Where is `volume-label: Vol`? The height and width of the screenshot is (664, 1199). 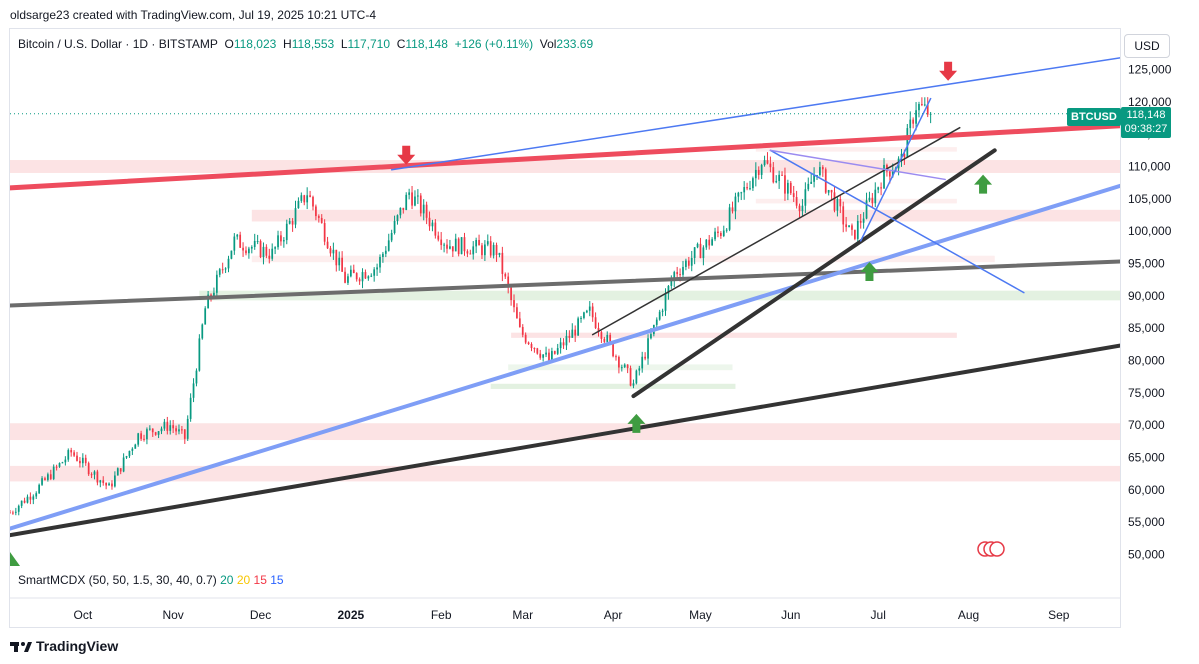
volume-label: Vol is located at coordinates (548, 44).